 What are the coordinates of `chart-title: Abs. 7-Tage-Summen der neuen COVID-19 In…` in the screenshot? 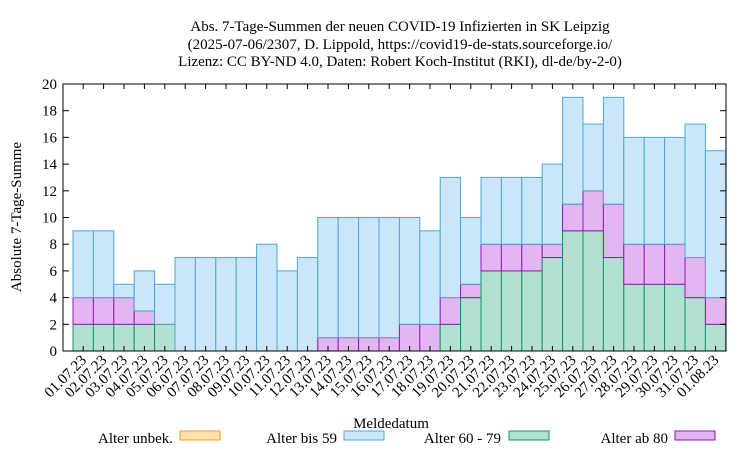 It's located at (400, 44).